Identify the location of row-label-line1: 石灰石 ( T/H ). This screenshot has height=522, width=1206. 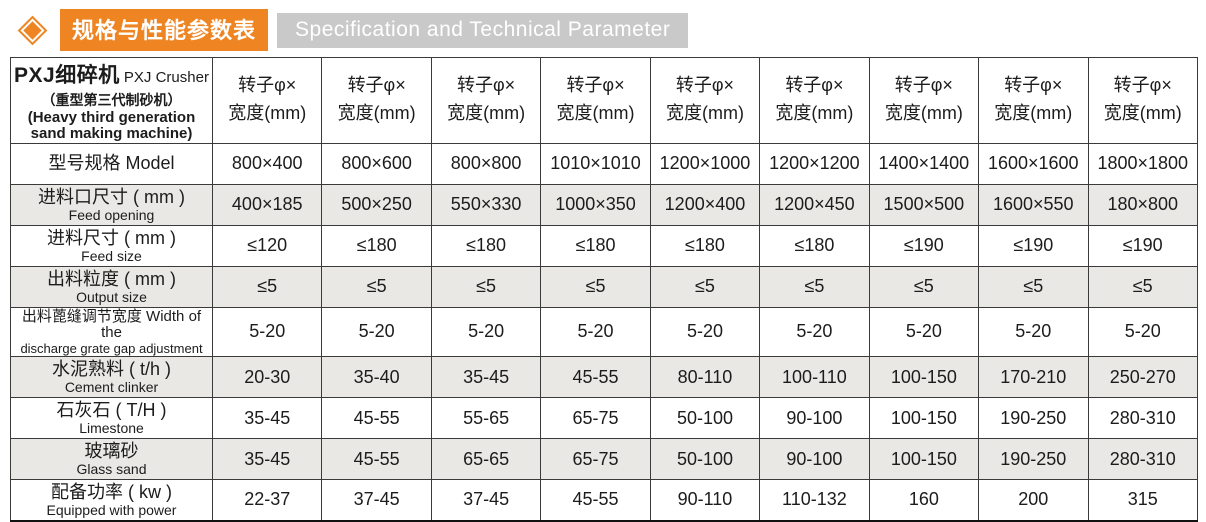
(111, 410).